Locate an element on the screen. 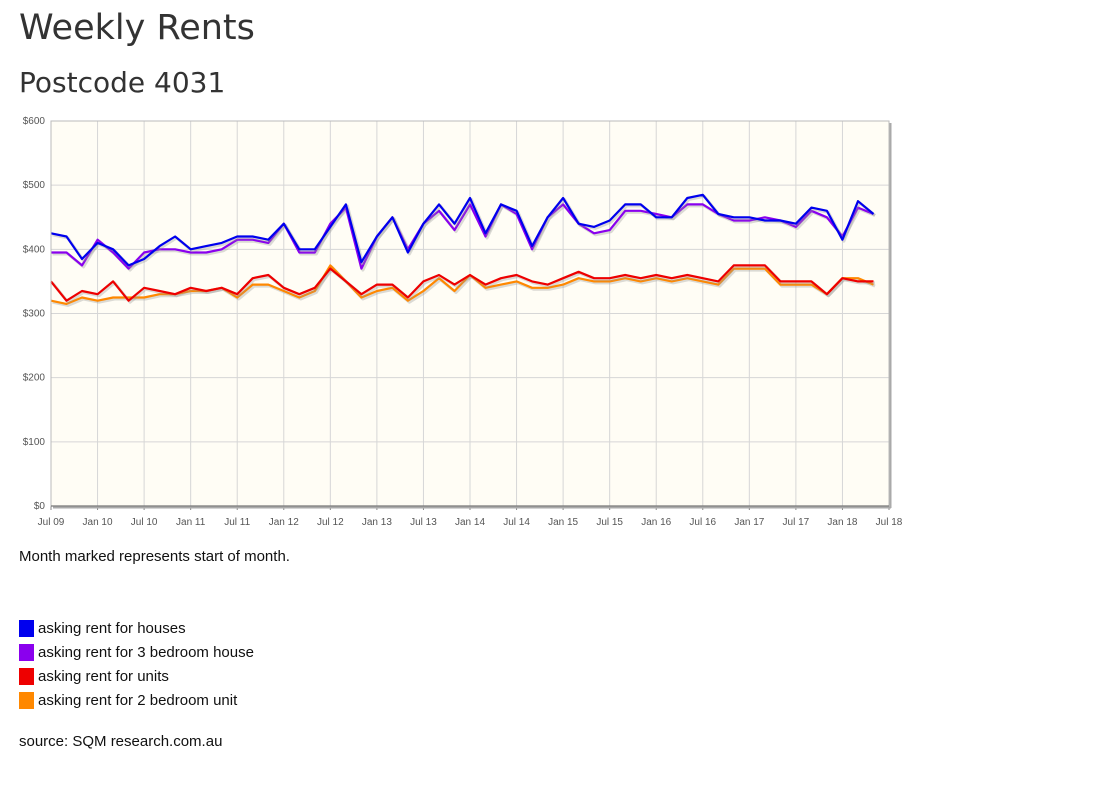 This screenshot has width=1113, height=798. y-tick-label: $200 is located at coordinates (34, 378).